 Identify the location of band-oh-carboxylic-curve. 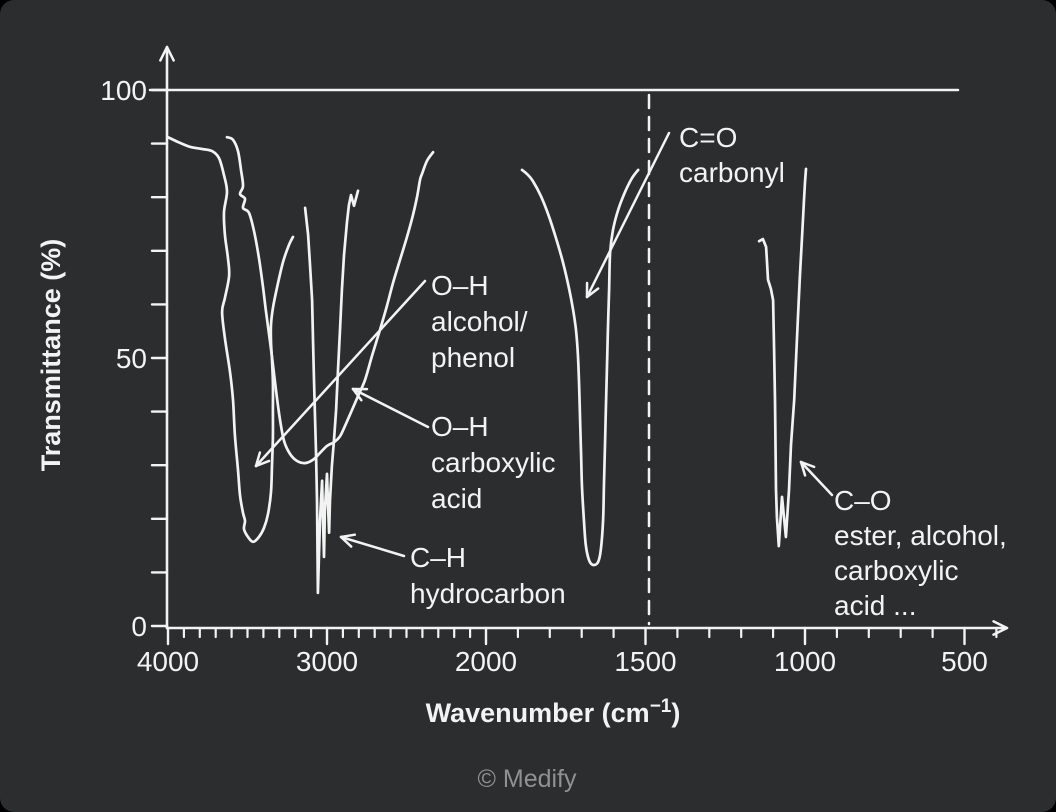
(330, 300).